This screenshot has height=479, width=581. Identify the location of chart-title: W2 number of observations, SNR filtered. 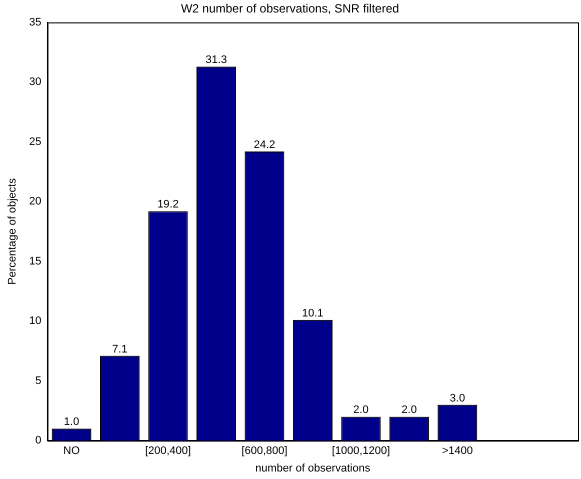
(290, 9).